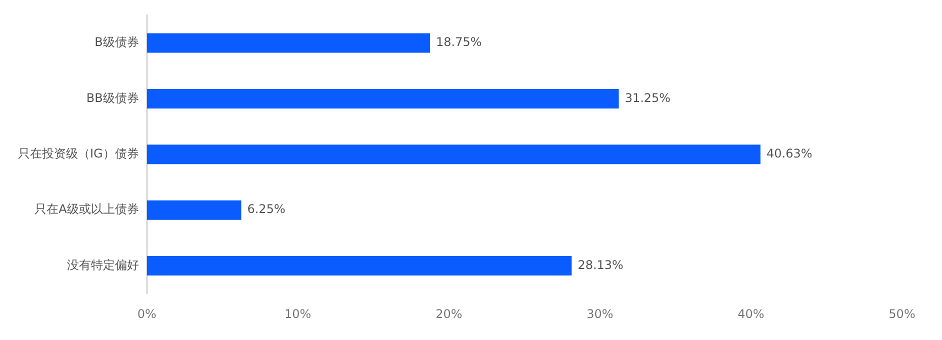  I want to click on data-label: 28.13%, so click(601, 265).